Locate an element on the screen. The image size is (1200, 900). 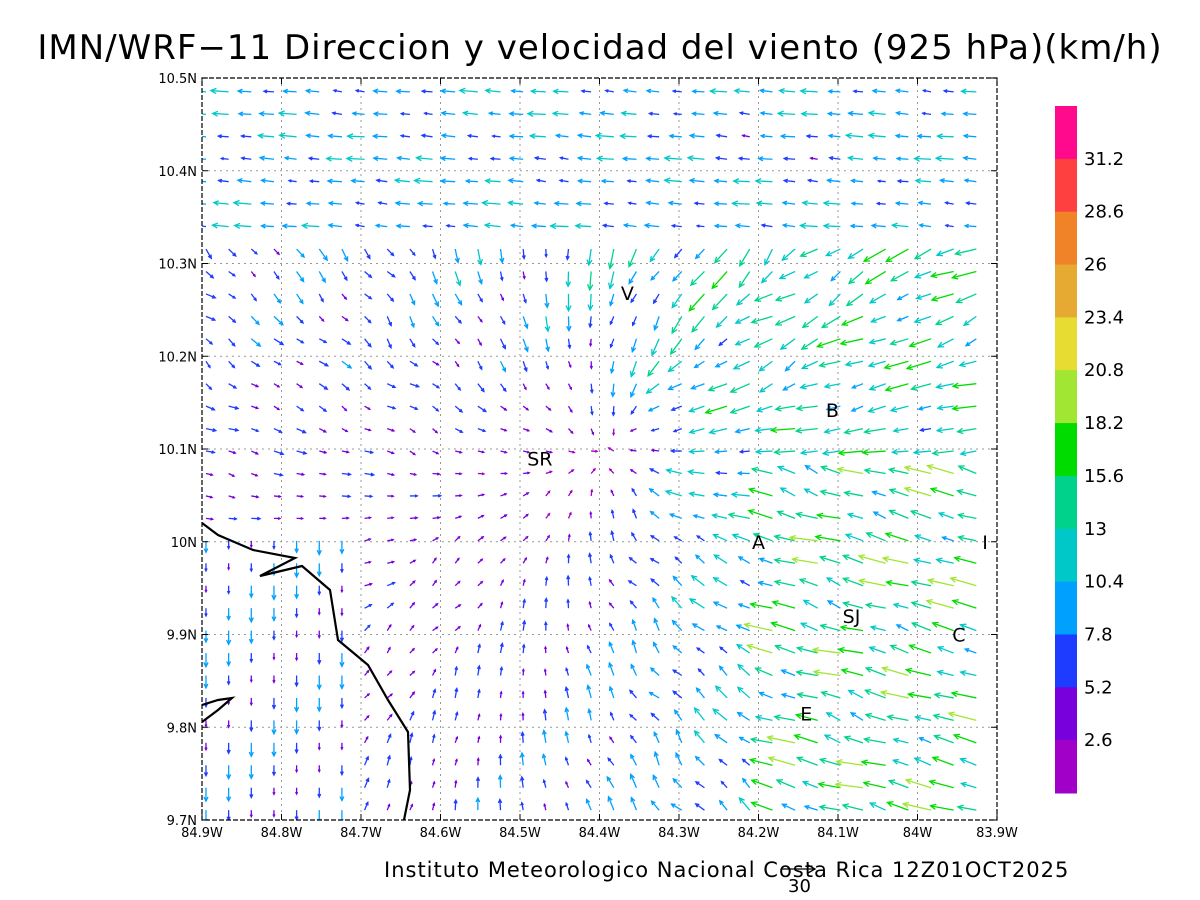
colorbar-label: 5.2 is located at coordinates (1098, 687).